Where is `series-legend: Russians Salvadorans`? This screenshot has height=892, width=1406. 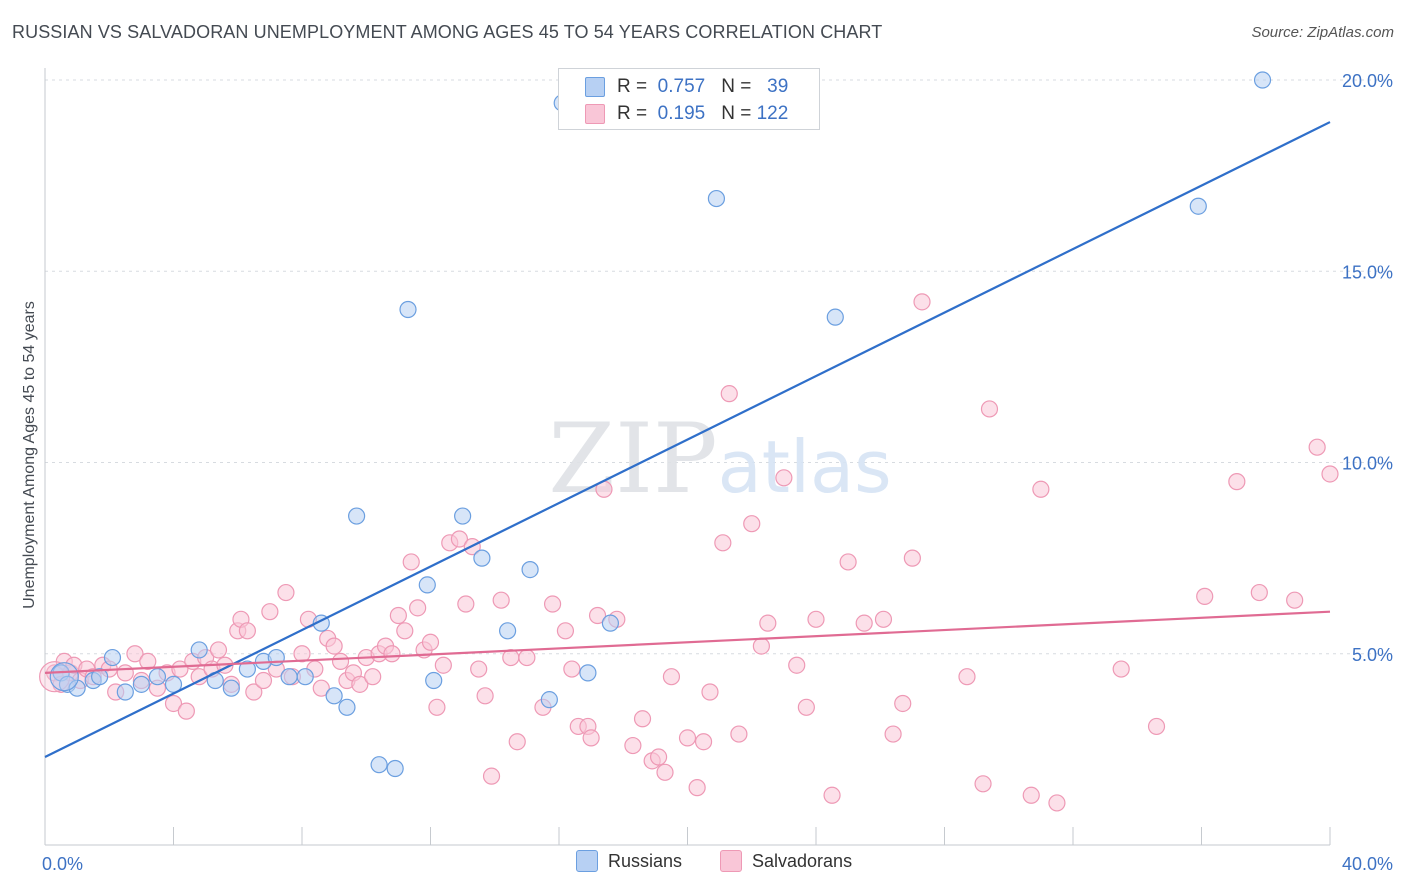 series-legend: Russians Salvadorans is located at coordinates (703, 864).